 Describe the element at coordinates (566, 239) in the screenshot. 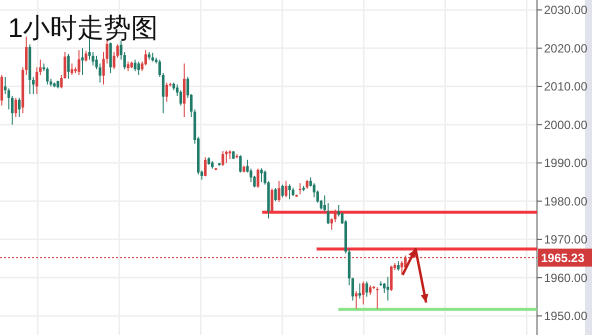

I see `y-tick-label: 1970.00` at that location.